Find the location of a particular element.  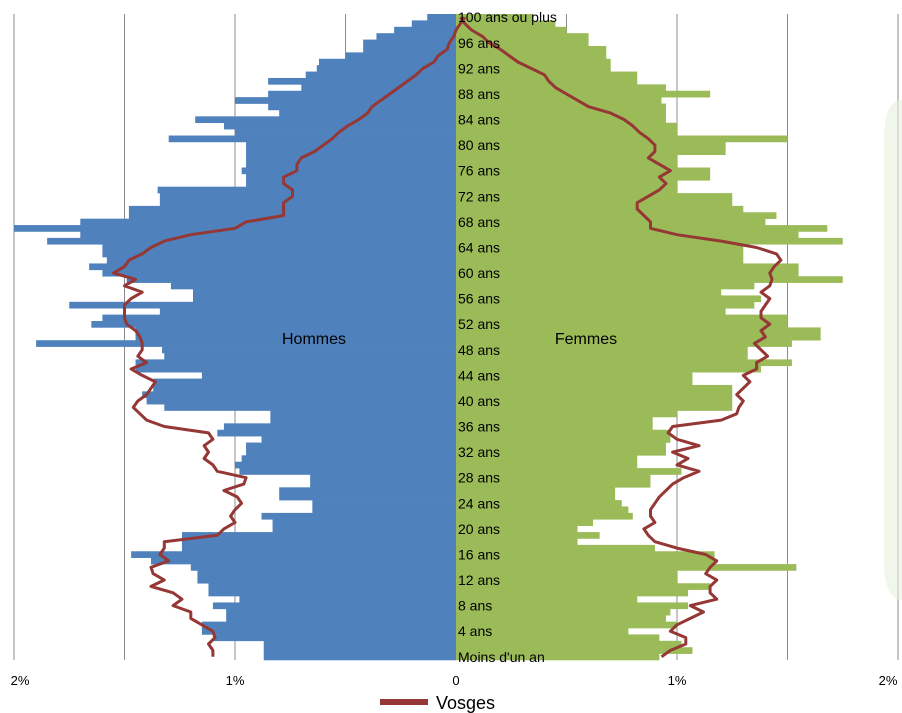

age-label: 8 ans is located at coordinates (475, 606).